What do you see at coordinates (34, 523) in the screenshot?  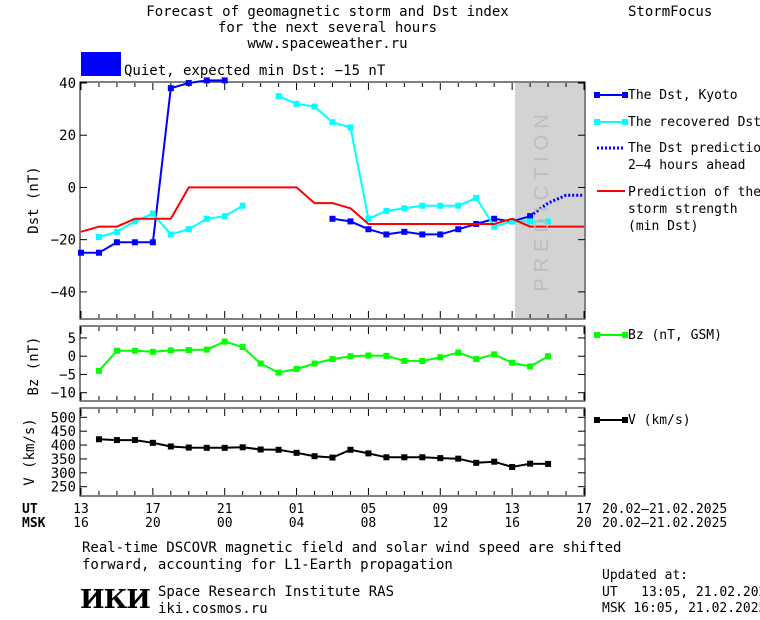 I see `msk-label: MSK` at bounding box center [34, 523].